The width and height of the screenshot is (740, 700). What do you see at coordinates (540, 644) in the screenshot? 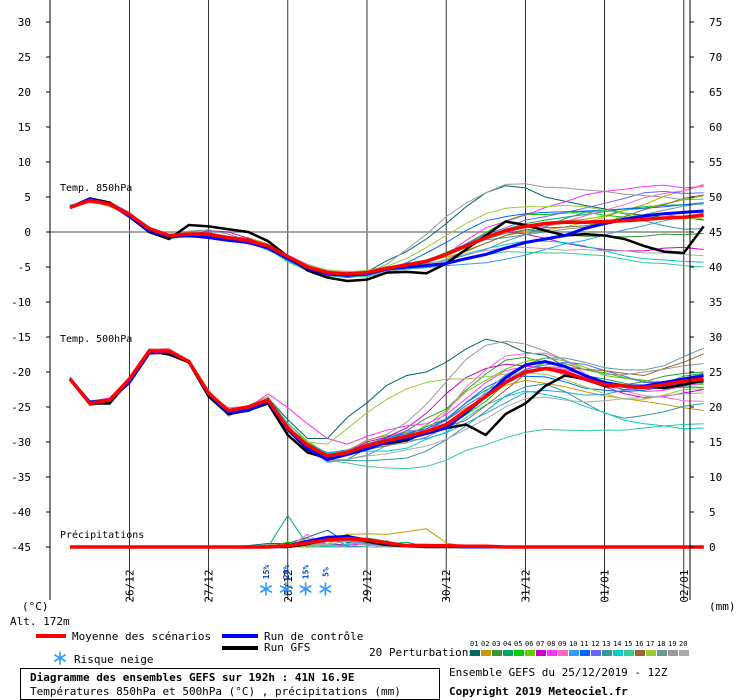
I see `perturb-number: 07` at bounding box center [540, 644].